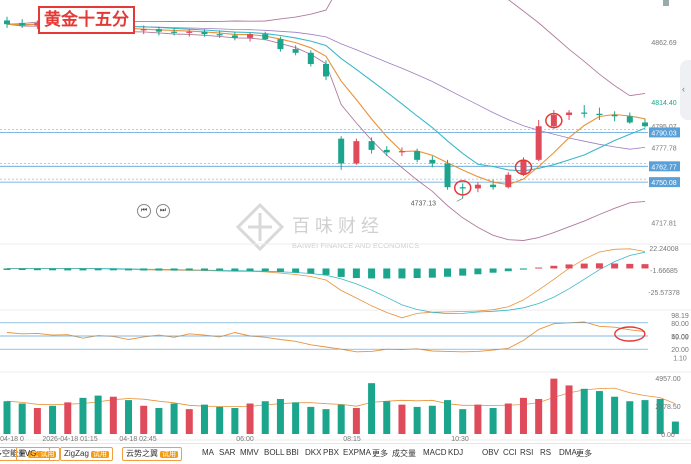 The image size is (691, 464). Describe the element at coordinates (69, 439) in the screenshot. I see `time-axis-label: 2026-04-18 01:15` at that location.